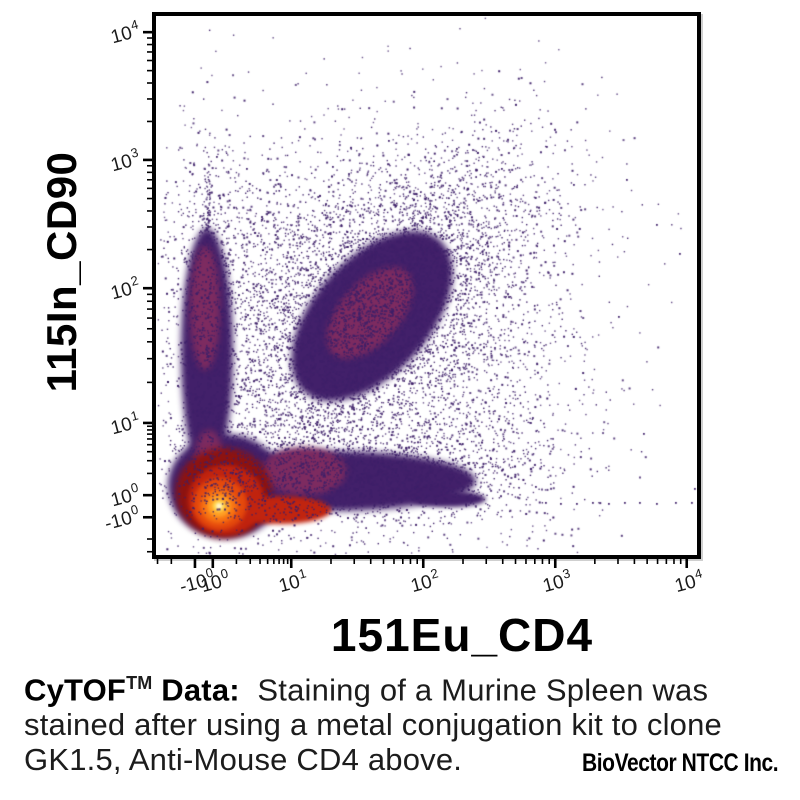  I want to click on caption-lead: CyTOF, so click(75, 690).